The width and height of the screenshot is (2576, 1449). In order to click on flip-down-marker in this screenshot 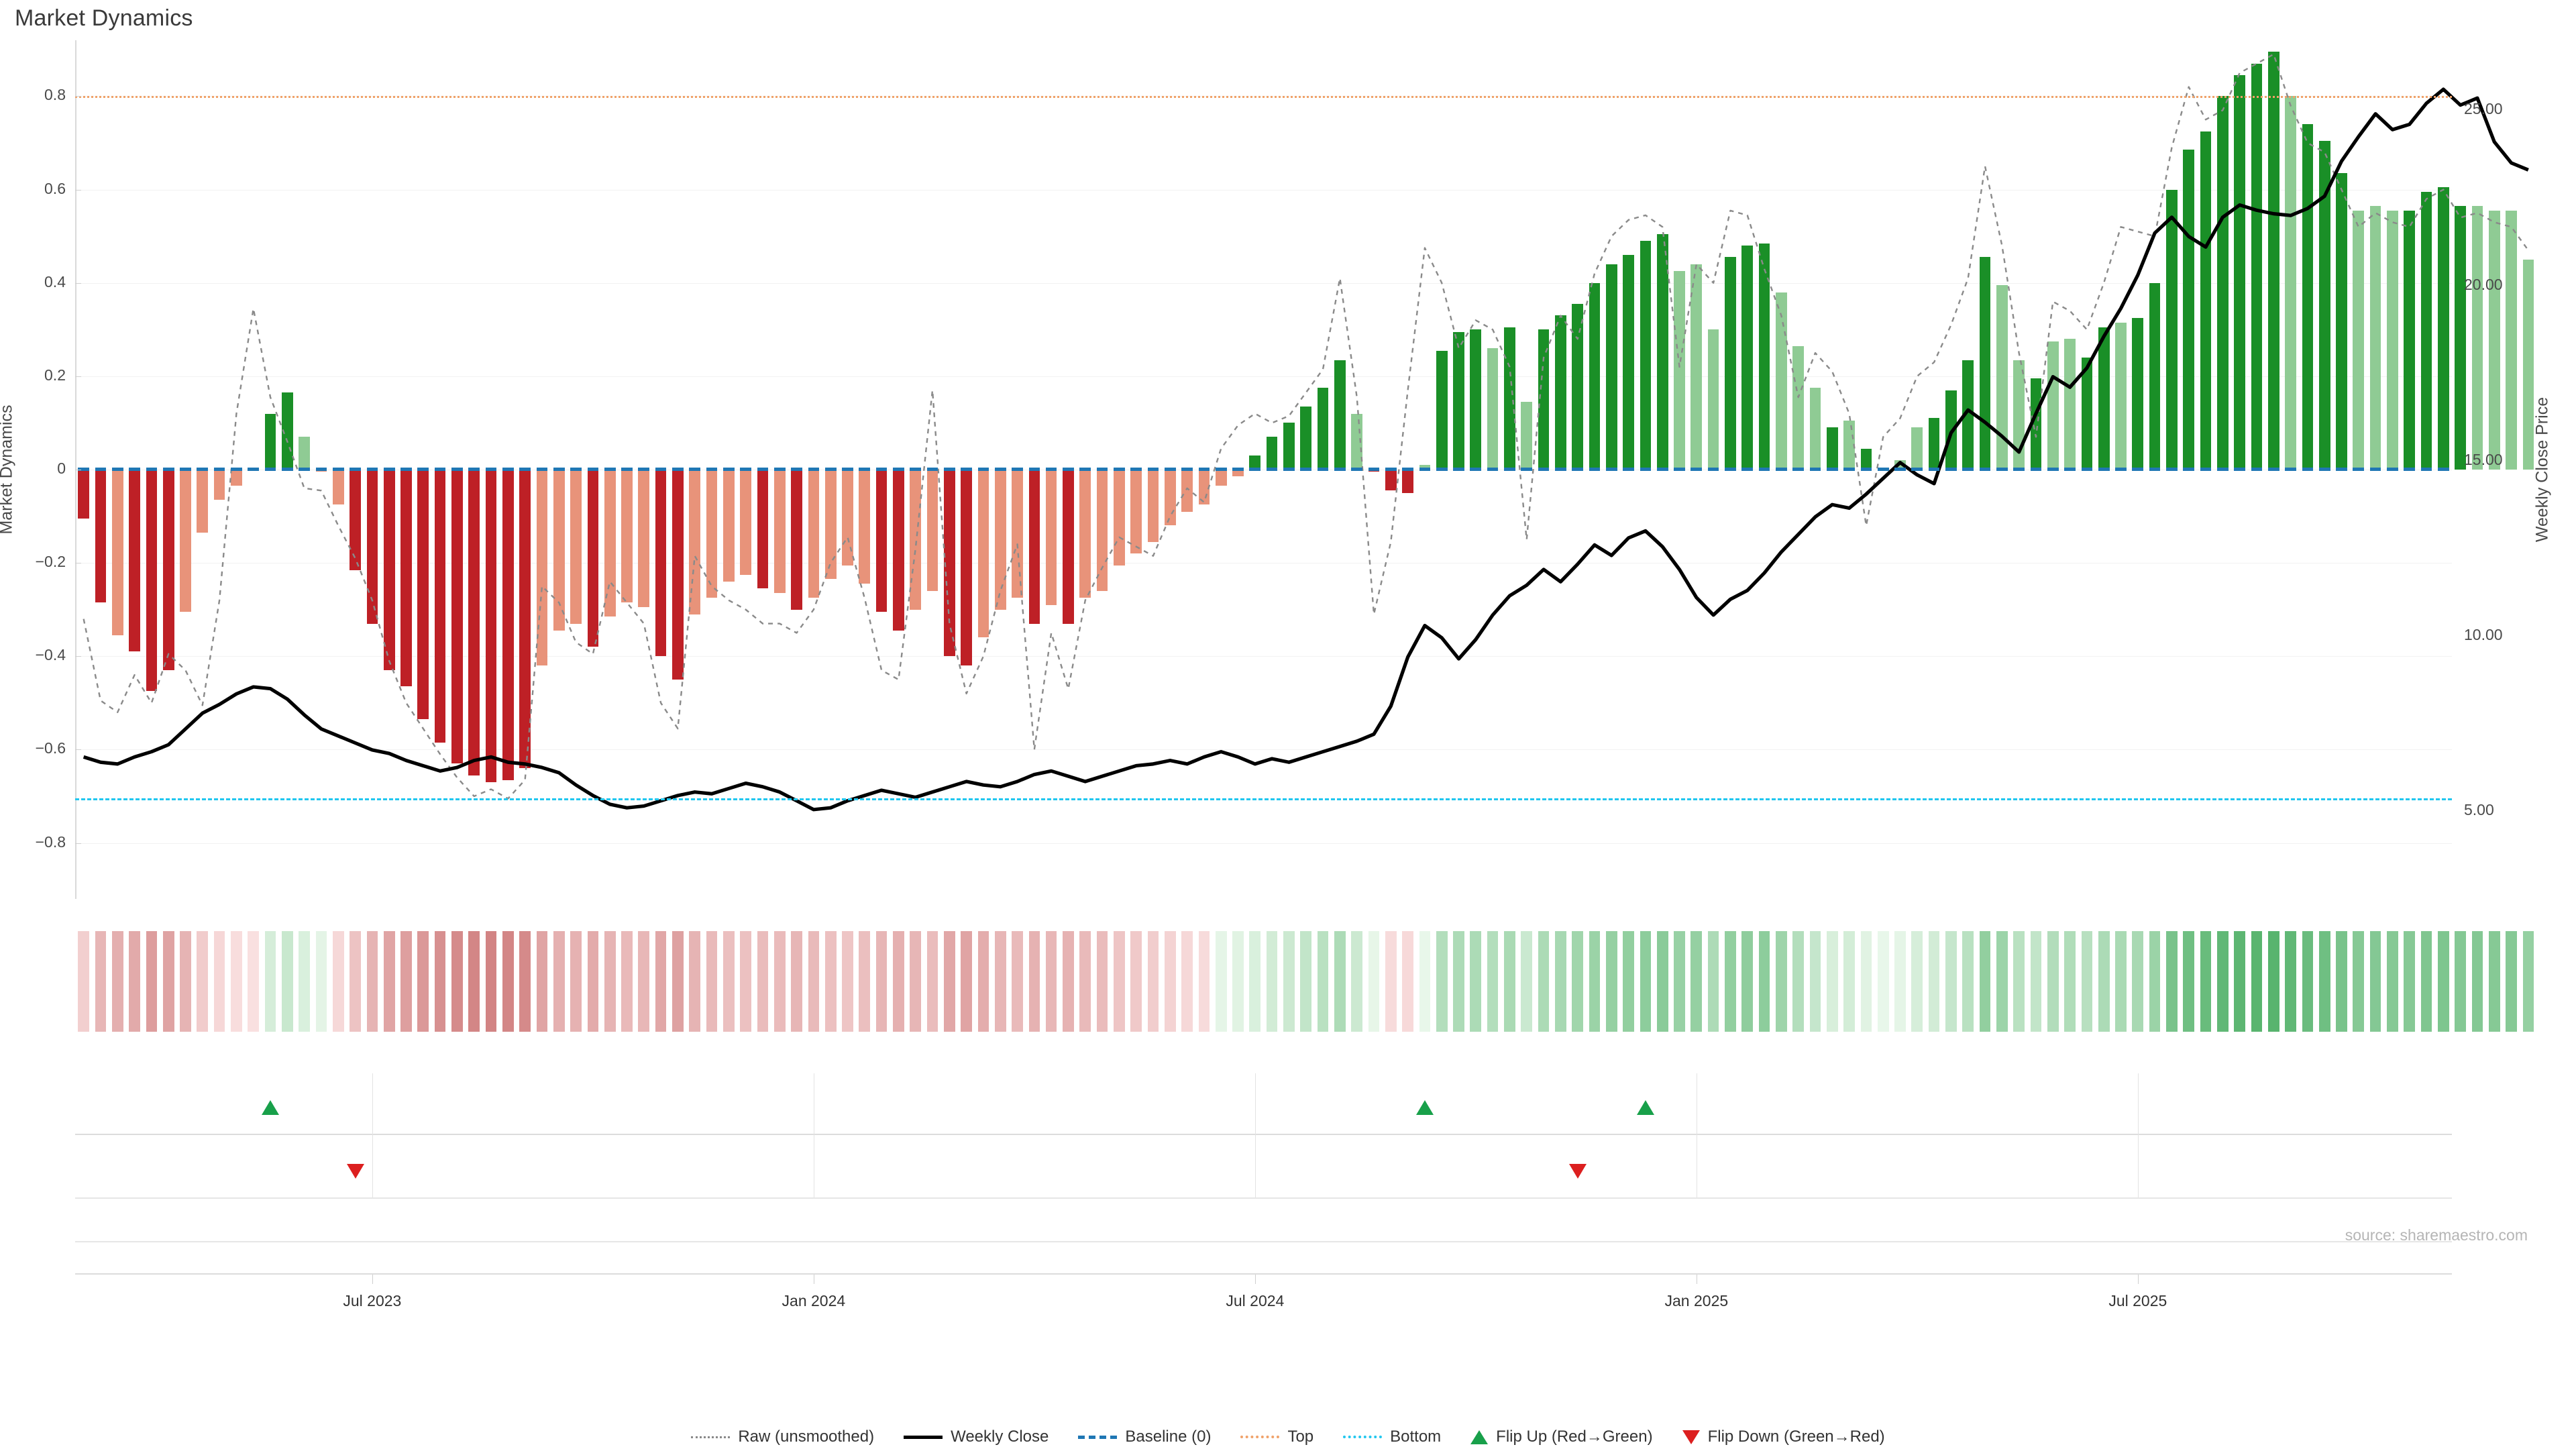, I will do `click(355, 1171)`.